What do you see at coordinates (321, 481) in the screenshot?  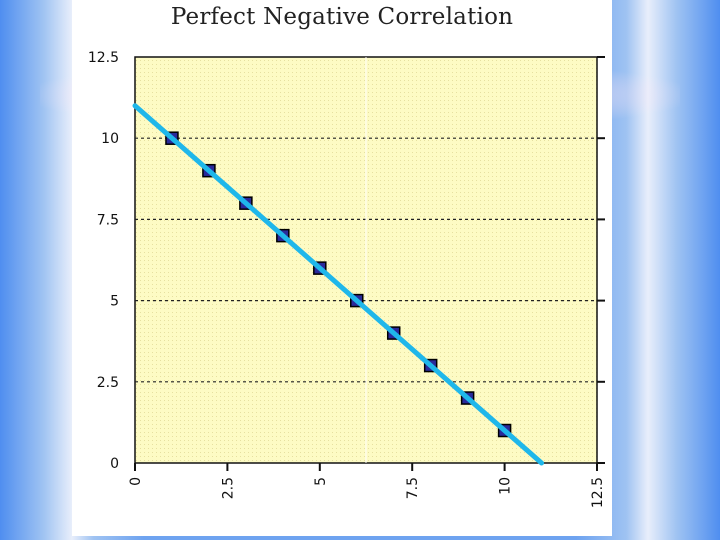 I see `x-tick-label: 5` at bounding box center [321, 481].